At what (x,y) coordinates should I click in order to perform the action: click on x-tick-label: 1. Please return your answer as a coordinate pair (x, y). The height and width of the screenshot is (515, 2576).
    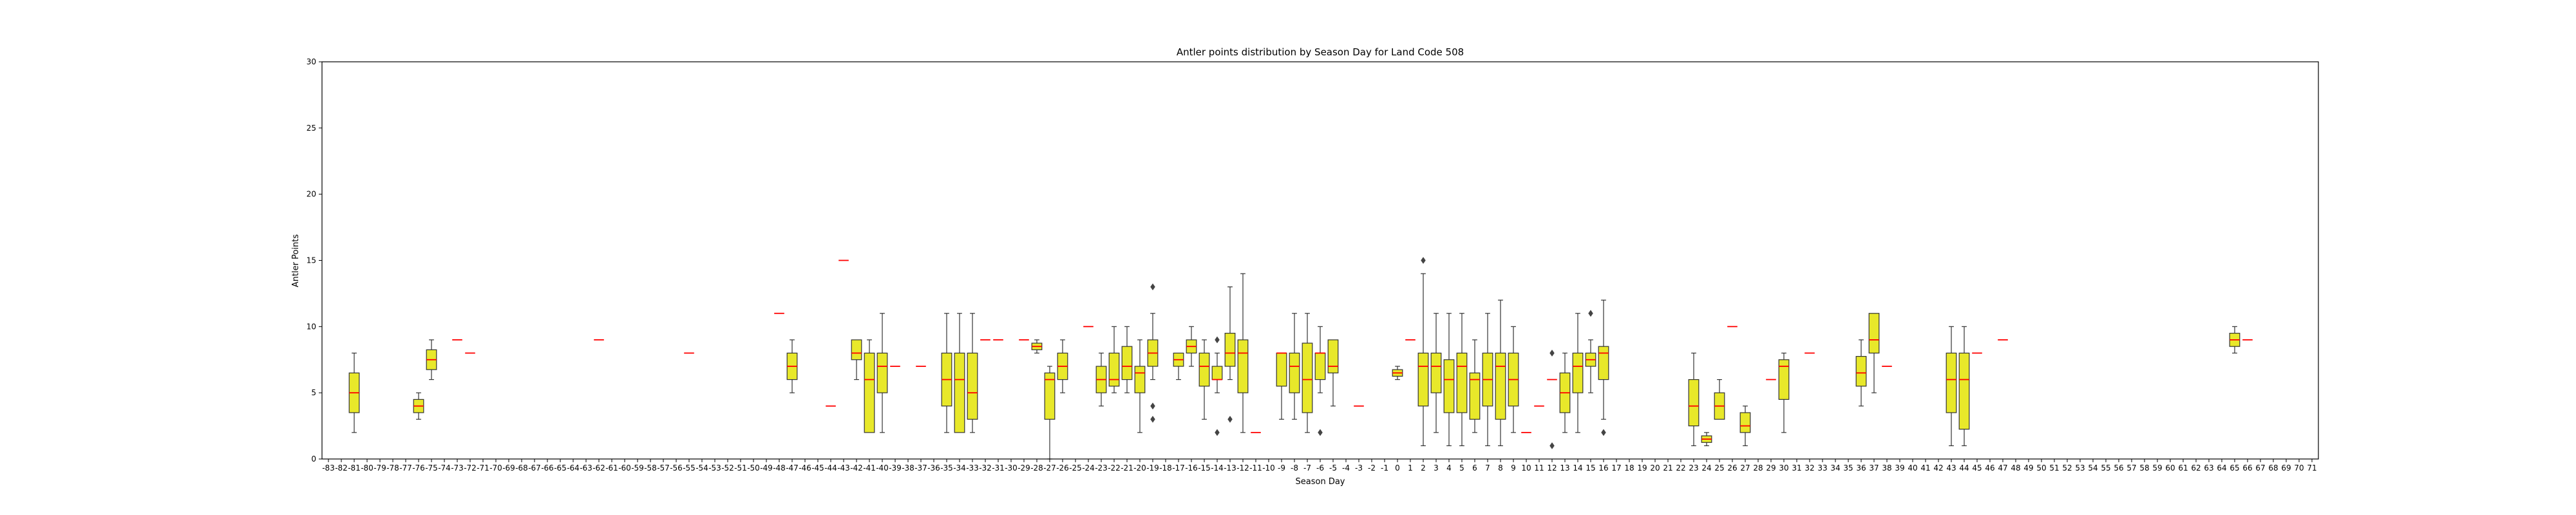
    Looking at the image, I should click on (1411, 468).